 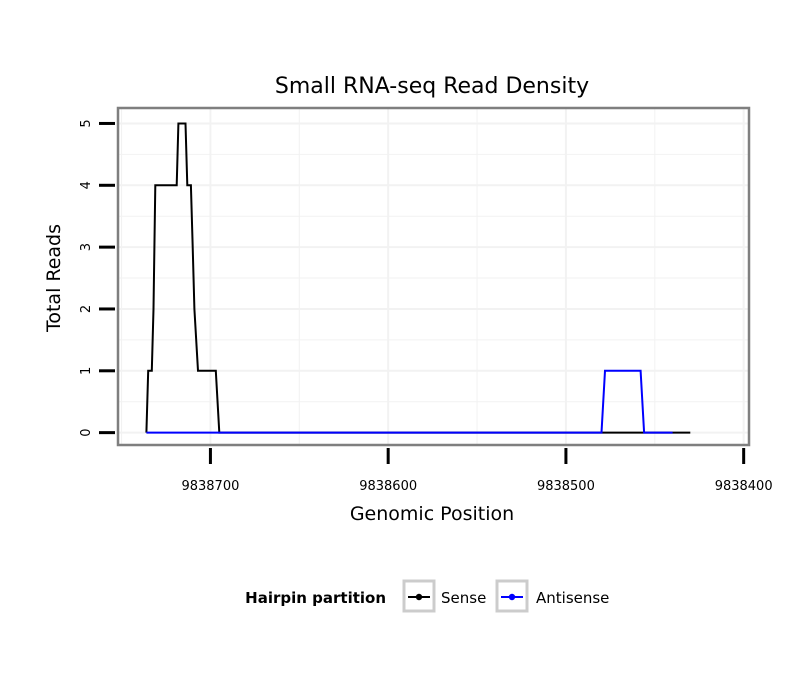 What do you see at coordinates (97, 278) in the screenshot?
I see `y-axis: 0 1 2 3 4 5` at bounding box center [97, 278].